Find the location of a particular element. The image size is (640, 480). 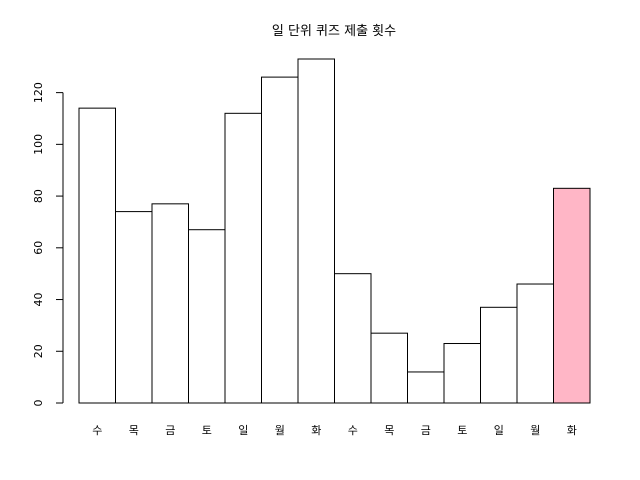

x-tick-label-10: 금 is located at coordinates (426, 430).